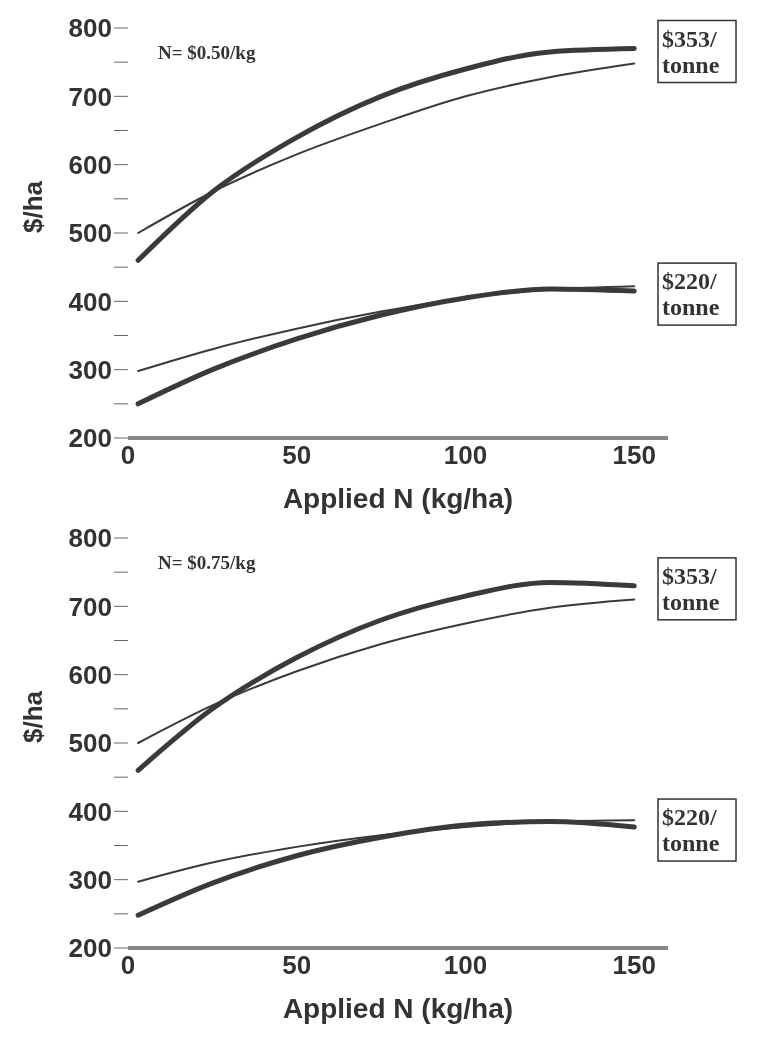  What do you see at coordinates (207, 563) in the screenshot?
I see `annotation: N= $0.75/kg` at bounding box center [207, 563].